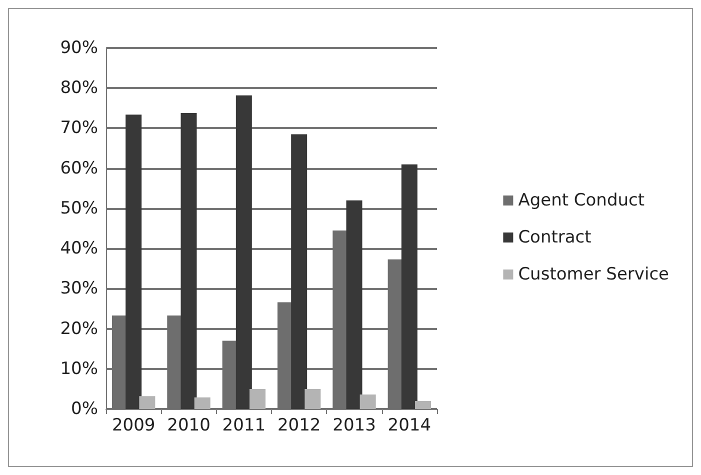  Describe the element at coordinates (410, 426) in the screenshot. I see `x-tick-label: 2014` at that location.